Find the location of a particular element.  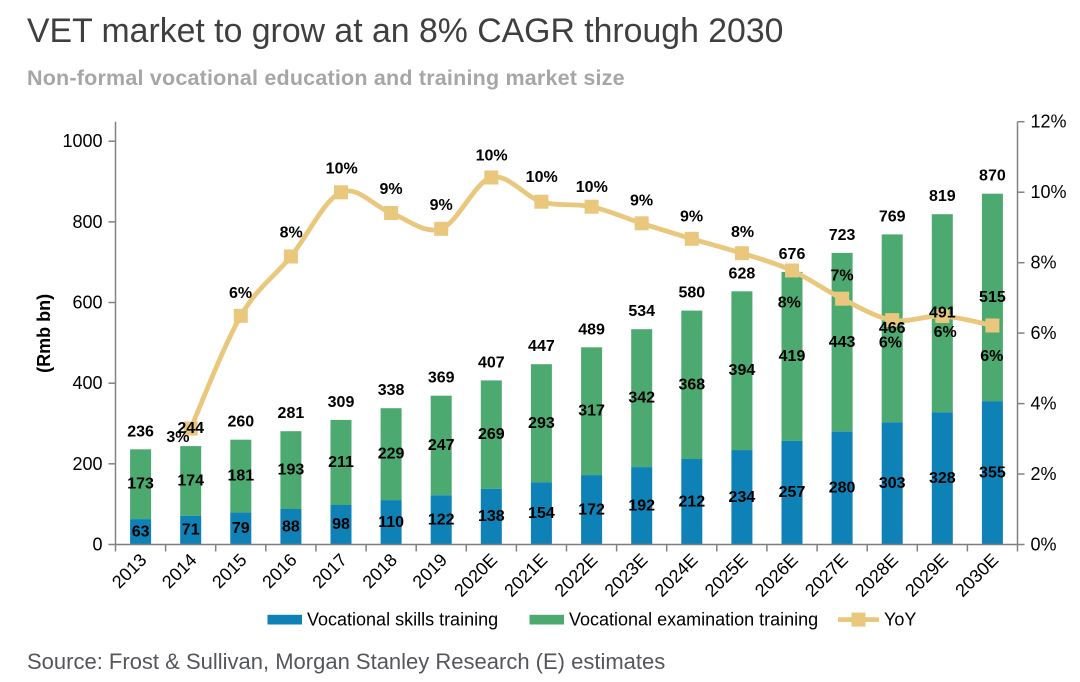

svg-text: 173 is located at coordinates (140, 484).